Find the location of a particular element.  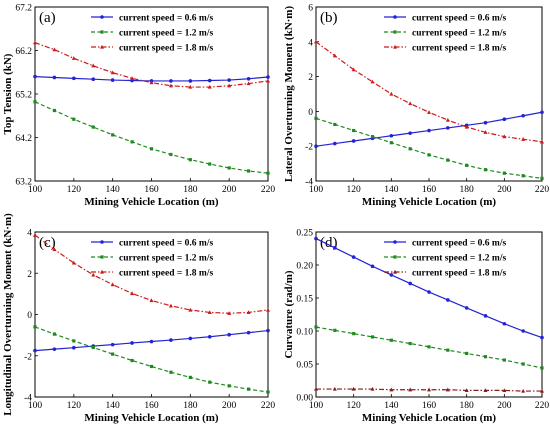

y-tick-label: 0.15 is located at coordinates (304, 300).